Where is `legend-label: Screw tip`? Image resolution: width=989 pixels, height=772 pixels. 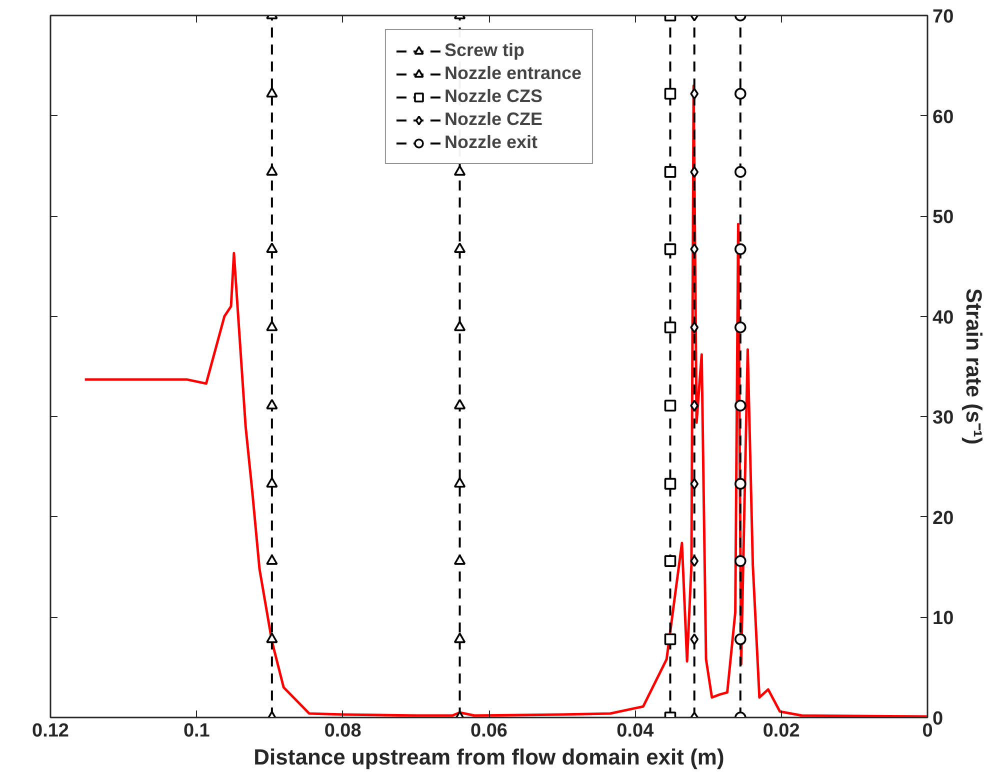
legend-label: Screw tip is located at coordinates (484, 50).